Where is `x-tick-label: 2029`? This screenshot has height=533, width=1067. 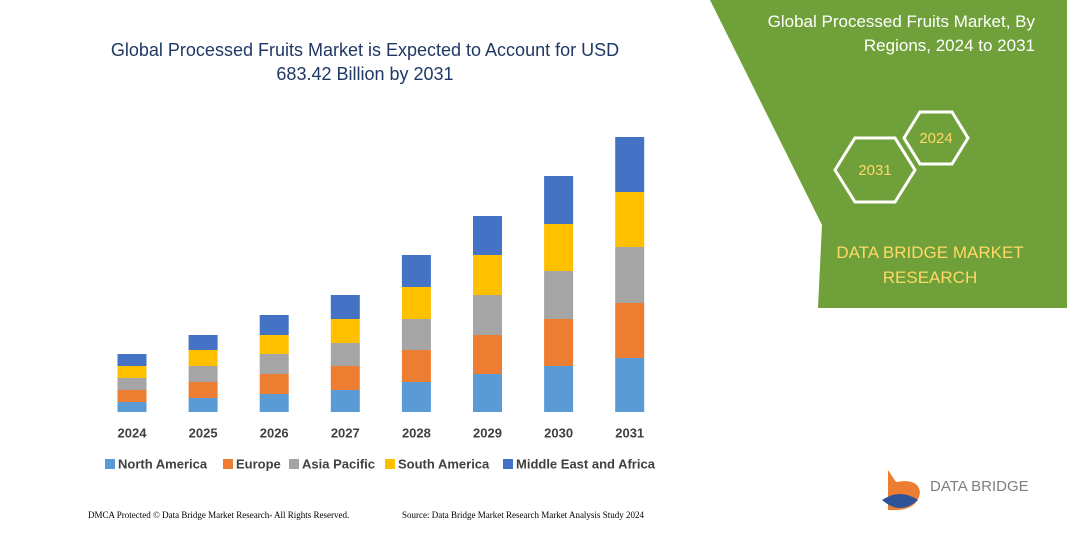
x-tick-label: 2029 is located at coordinates (487, 432).